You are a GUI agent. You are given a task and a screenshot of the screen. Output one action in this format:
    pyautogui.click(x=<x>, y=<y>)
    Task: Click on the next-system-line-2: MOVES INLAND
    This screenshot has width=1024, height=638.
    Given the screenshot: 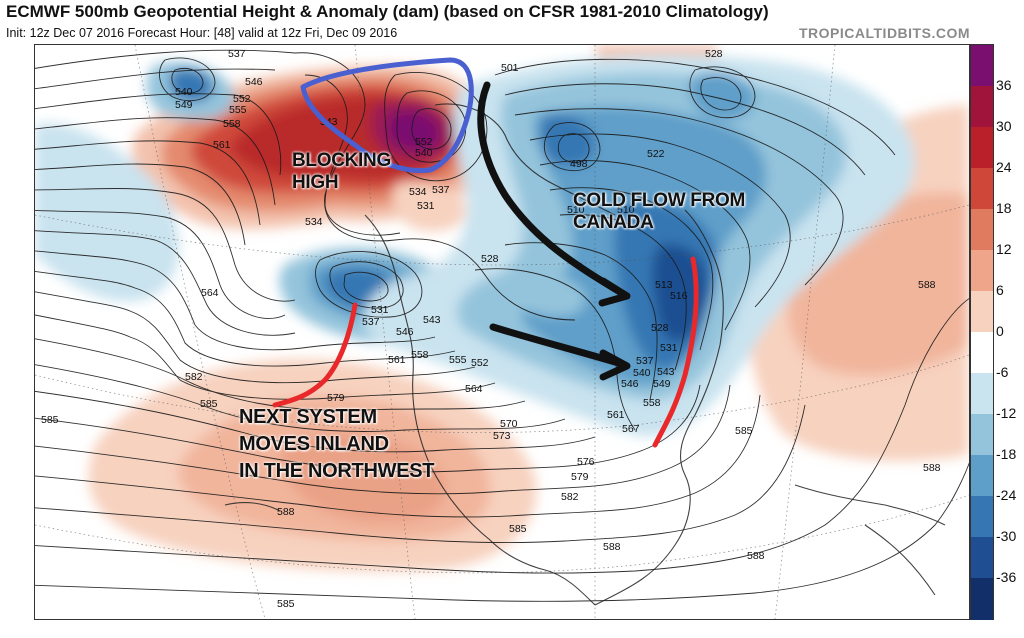 What is the action you would take?
    pyautogui.click(x=314, y=444)
    